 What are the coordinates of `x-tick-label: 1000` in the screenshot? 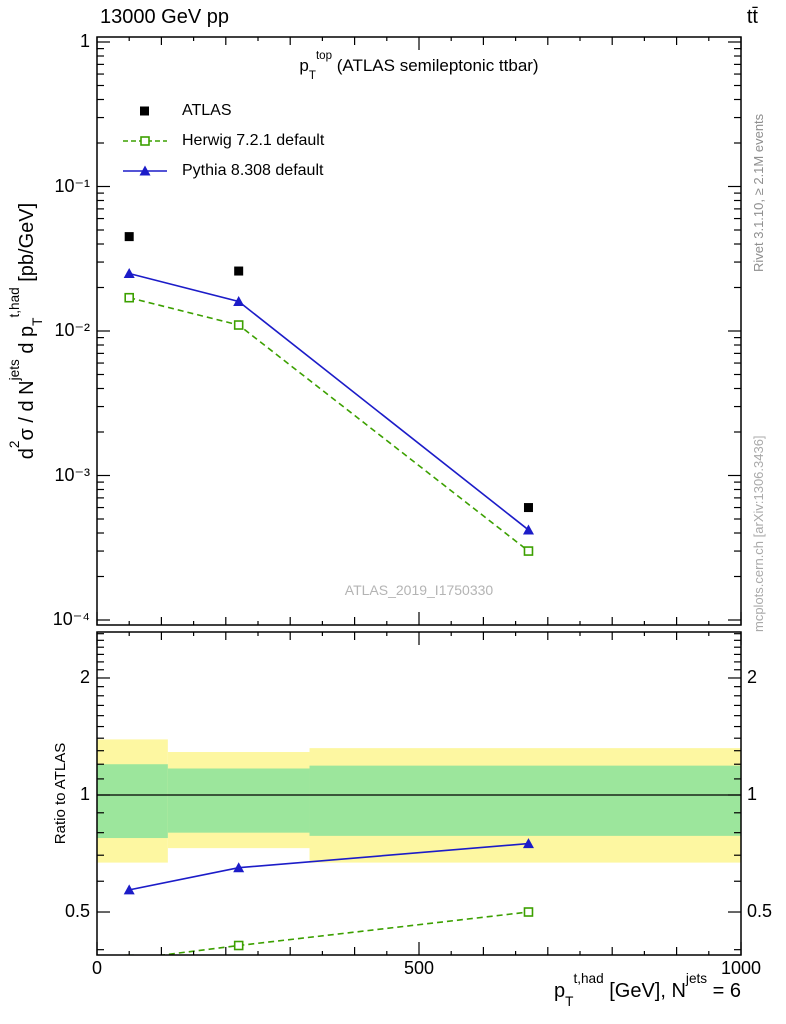 It's located at (741, 968).